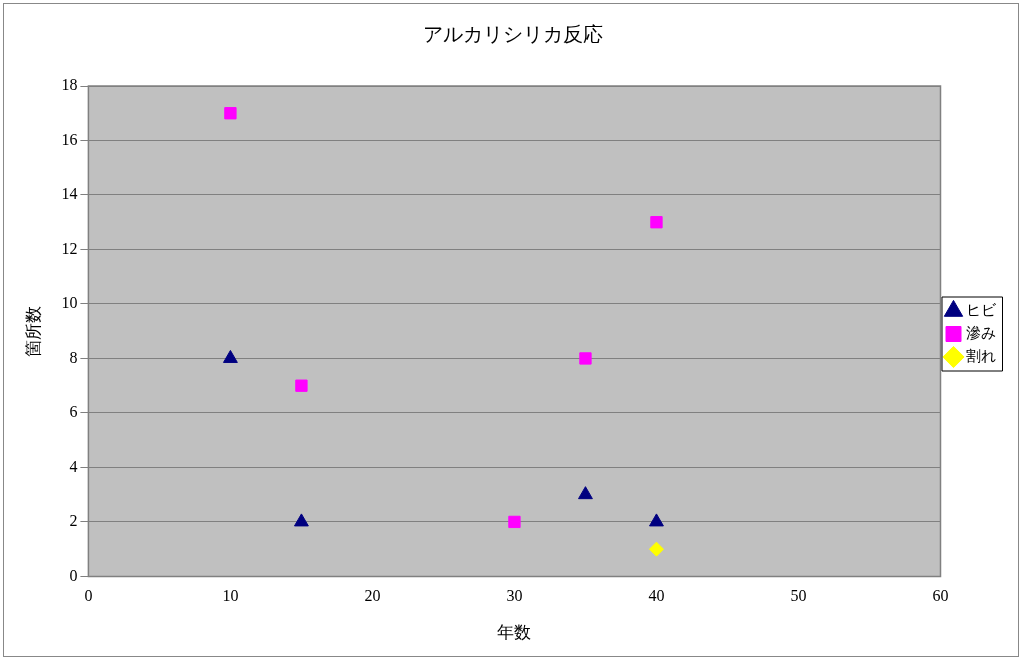 This screenshot has height=662, width=1024. What do you see at coordinates (73, 412) in the screenshot?
I see `y-tick-label: 6` at bounding box center [73, 412].